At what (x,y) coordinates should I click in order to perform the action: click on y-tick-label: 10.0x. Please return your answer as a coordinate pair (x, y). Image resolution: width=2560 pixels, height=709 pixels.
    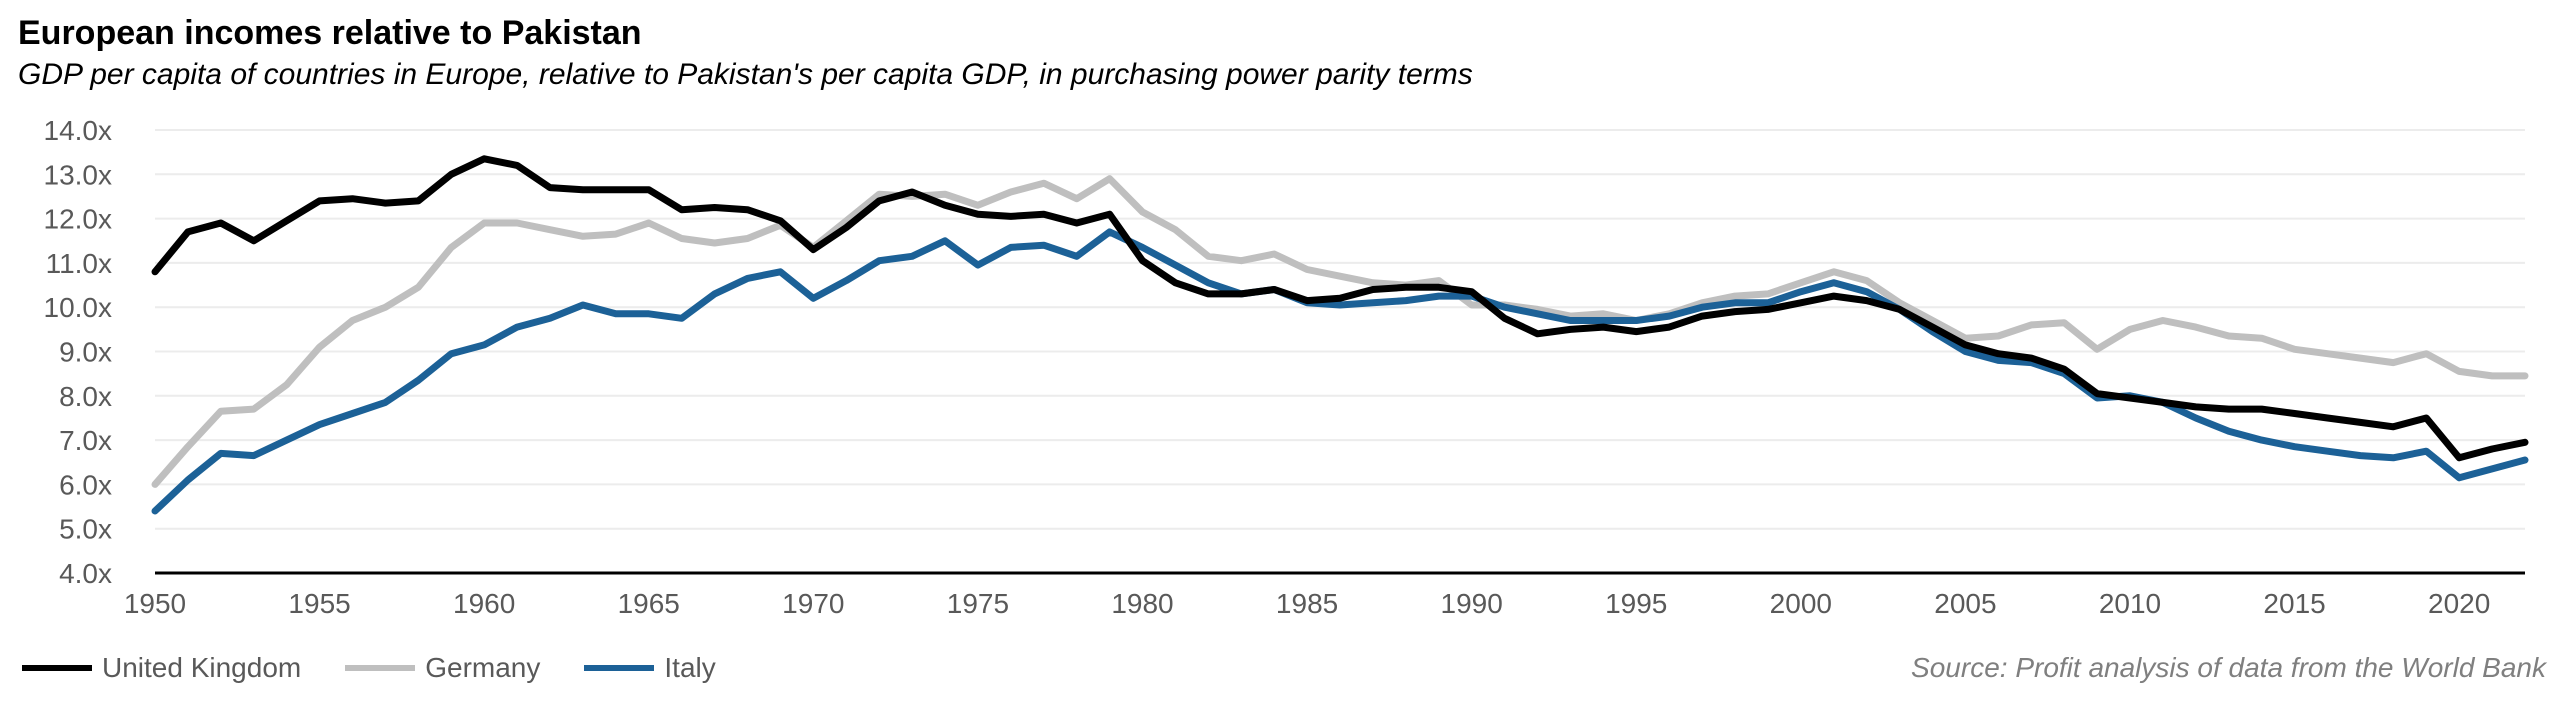
    Looking at the image, I should click on (78, 307).